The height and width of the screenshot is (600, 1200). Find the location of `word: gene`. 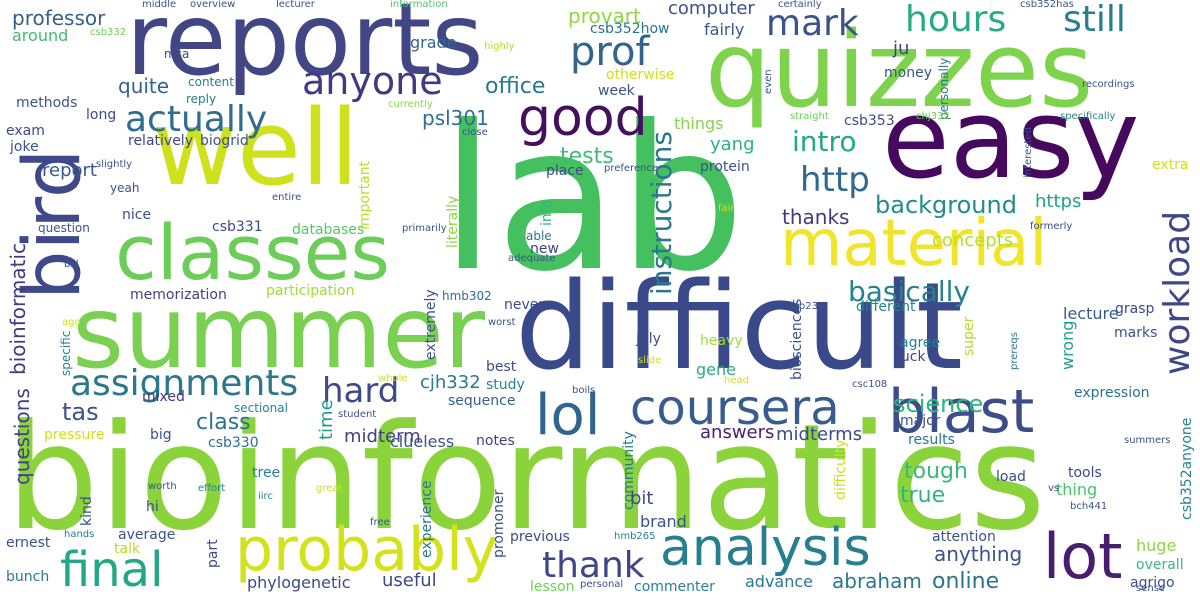

word: gene is located at coordinates (716, 369).